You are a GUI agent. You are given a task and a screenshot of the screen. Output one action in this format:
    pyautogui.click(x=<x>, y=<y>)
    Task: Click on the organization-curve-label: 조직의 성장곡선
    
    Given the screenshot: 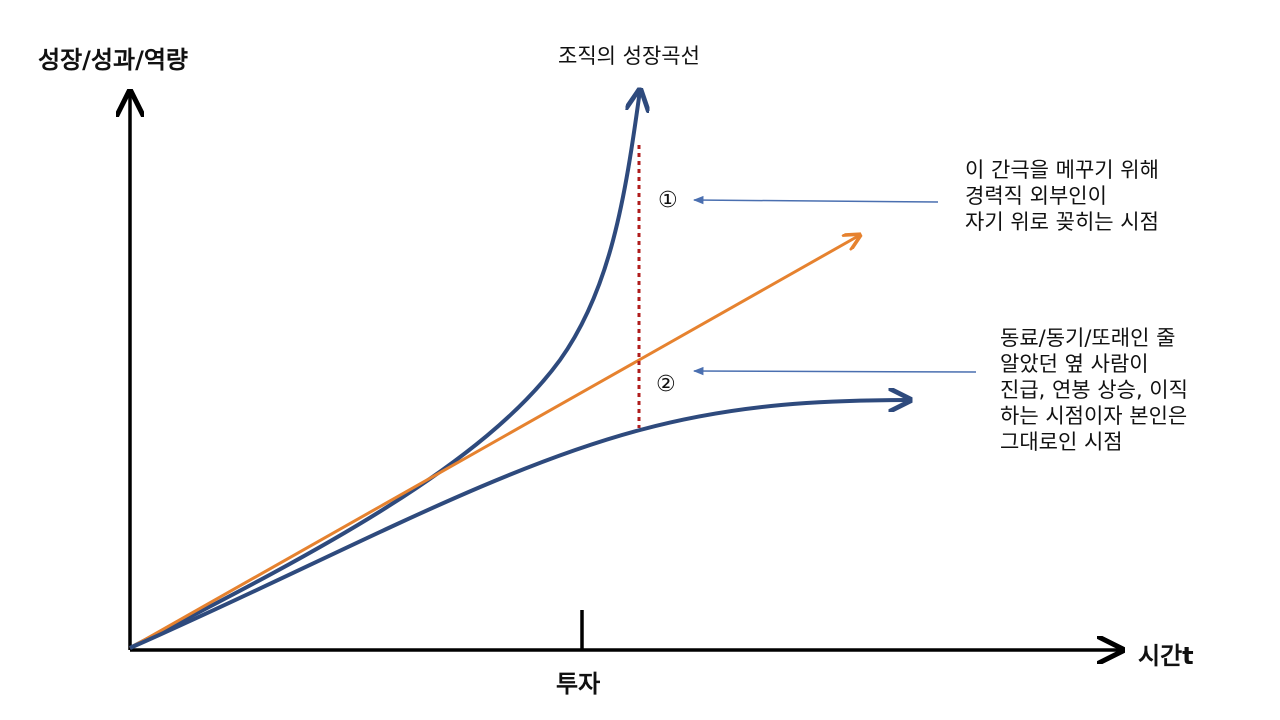 What is the action you would take?
    pyautogui.click(x=629, y=56)
    